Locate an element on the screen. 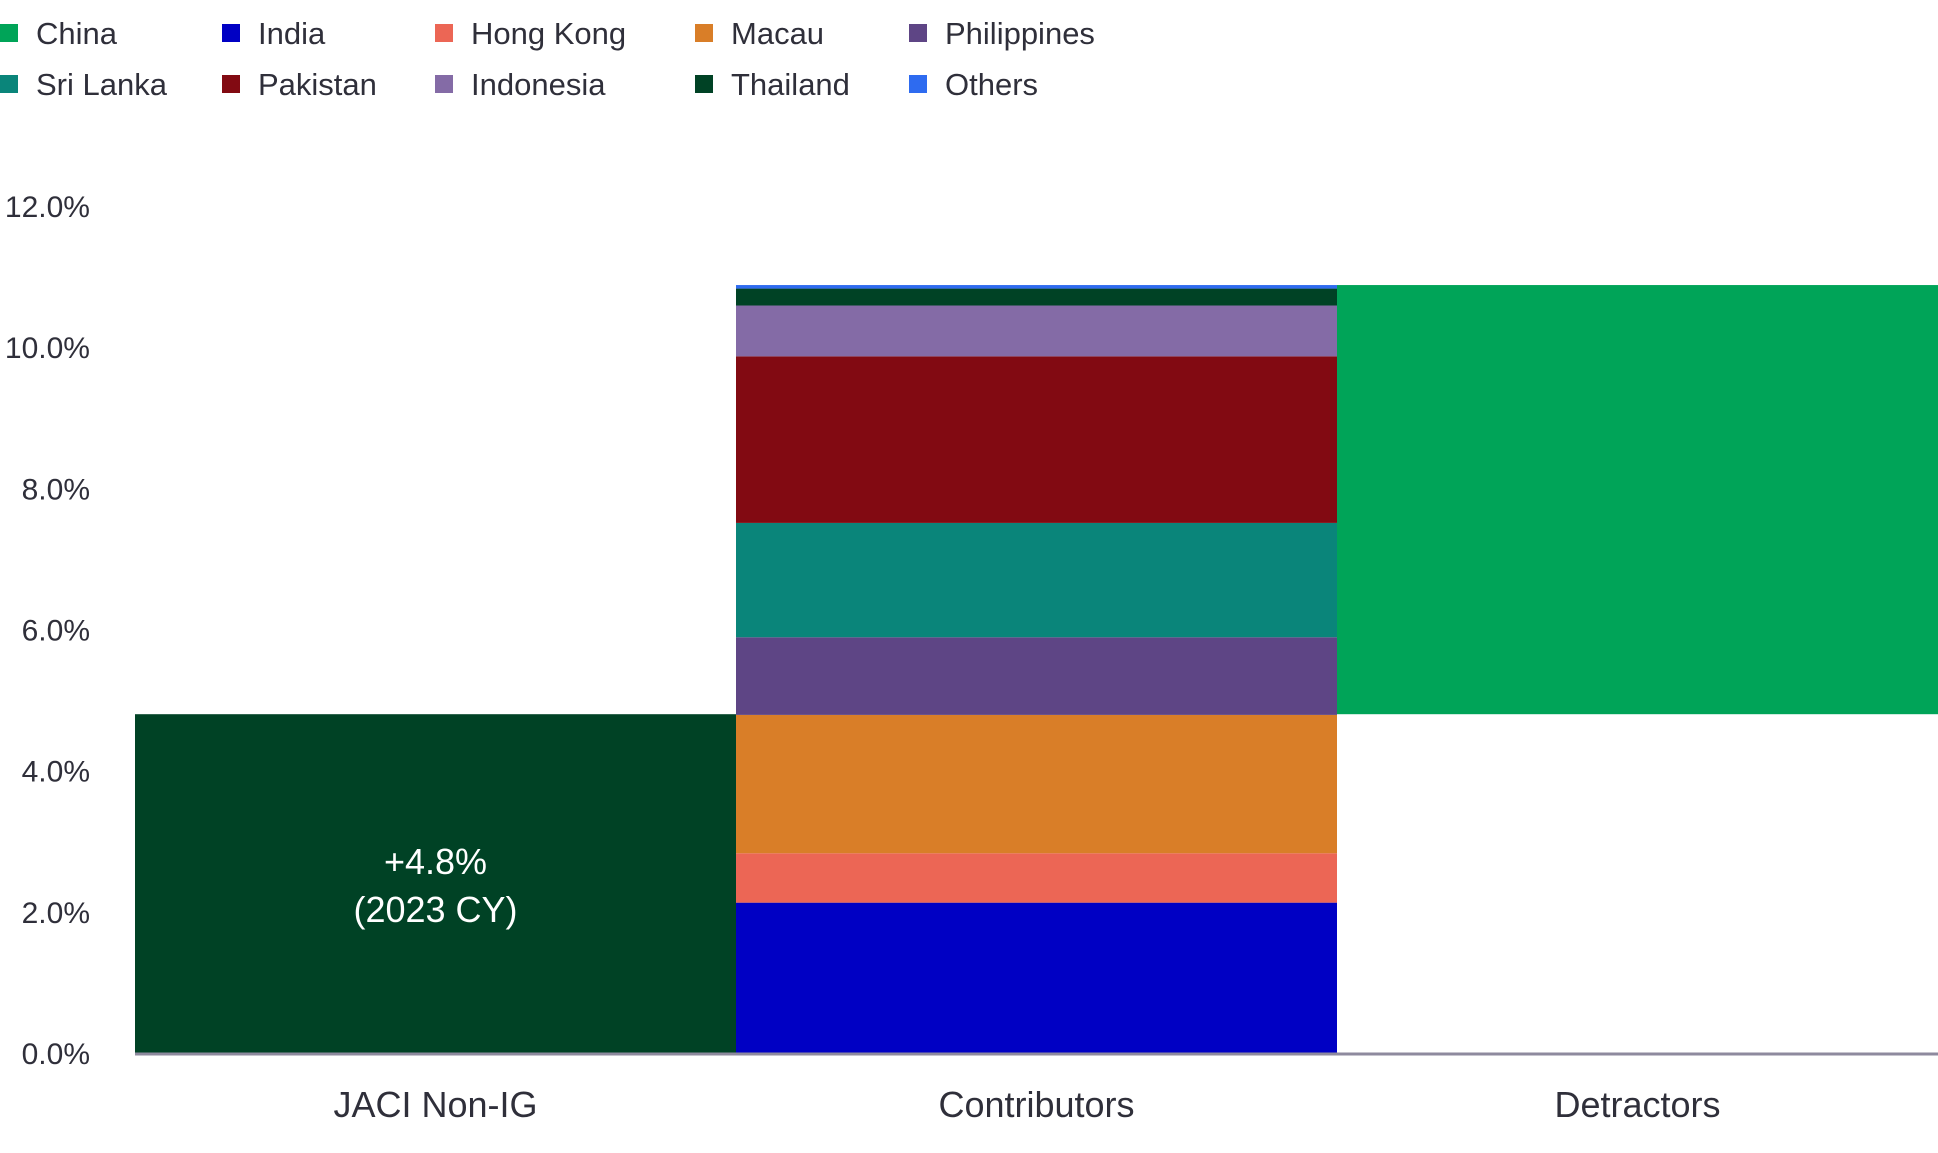  bar-jaci-non-ig is located at coordinates (435, 883).